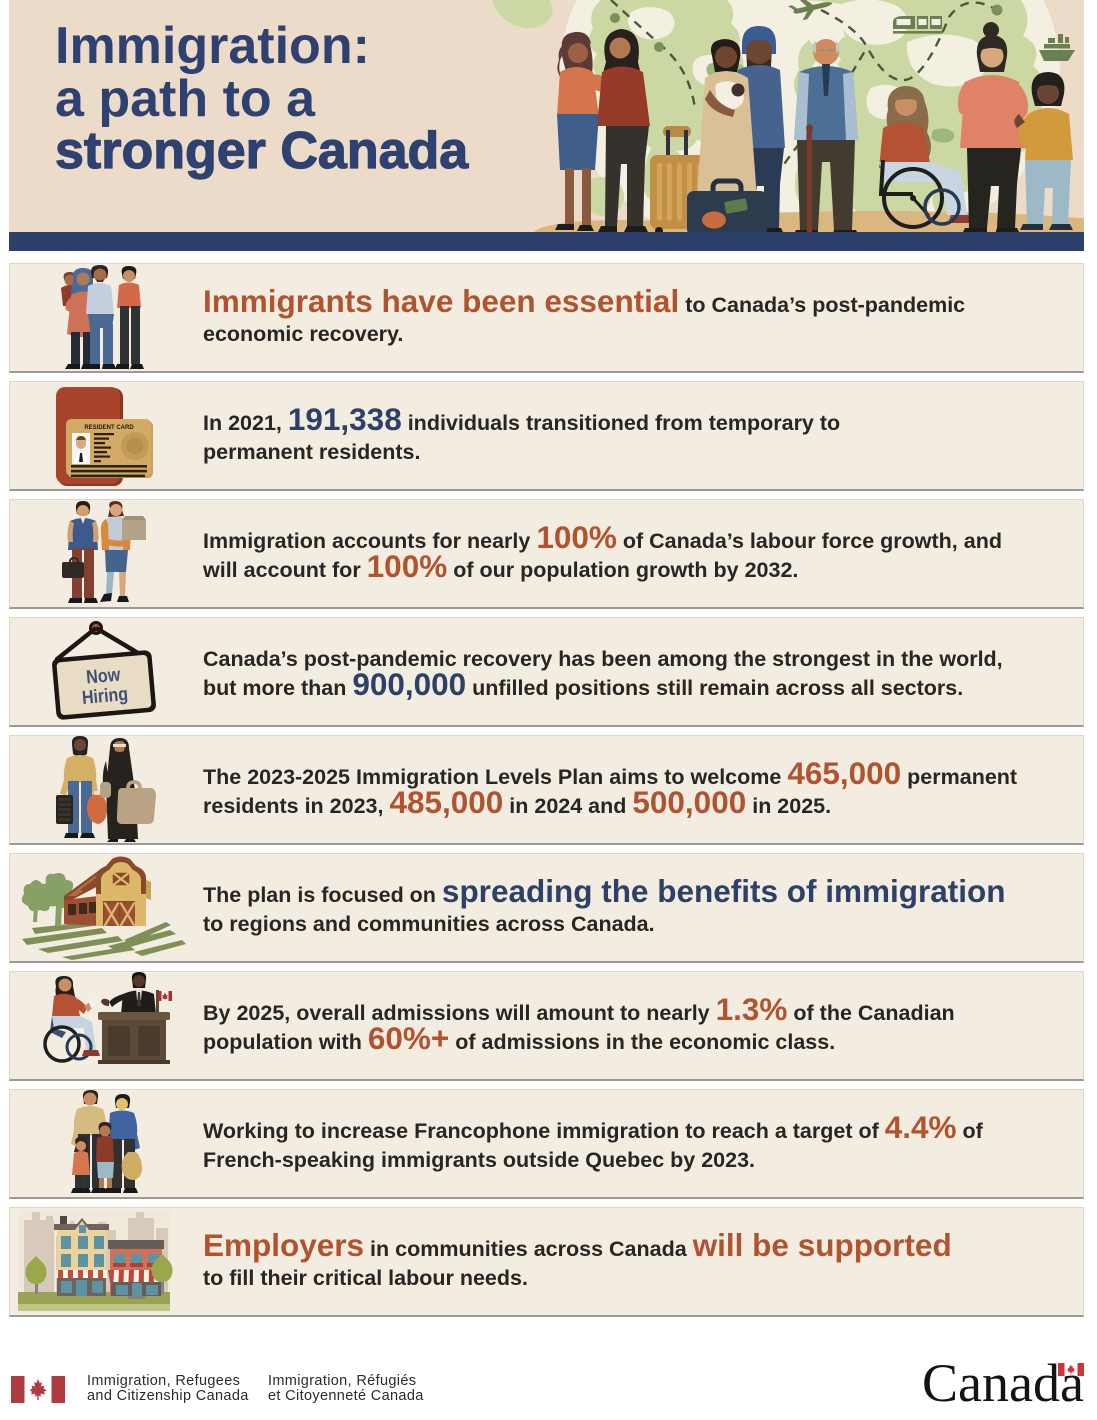 Image resolution: width=1097 pixels, height=1420 pixels. Describe the element at coordinates (105, 696) in the screenshot. I see `svg-text: Hiring` at that location.